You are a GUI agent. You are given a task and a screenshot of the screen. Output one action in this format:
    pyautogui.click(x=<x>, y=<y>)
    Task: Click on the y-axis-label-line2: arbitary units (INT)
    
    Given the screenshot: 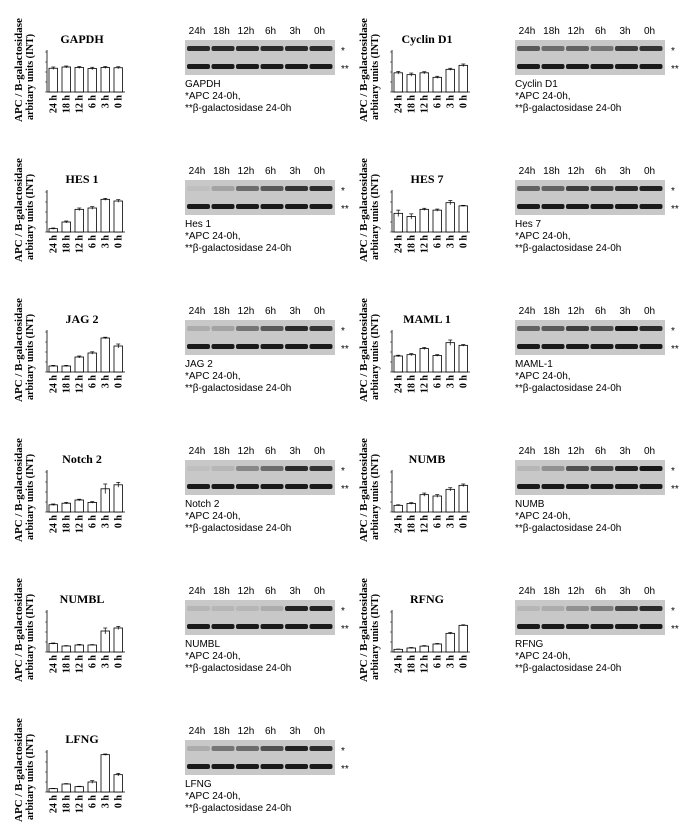 What is the action you would take?
    pyautogui.click(x=30, y=77)
    